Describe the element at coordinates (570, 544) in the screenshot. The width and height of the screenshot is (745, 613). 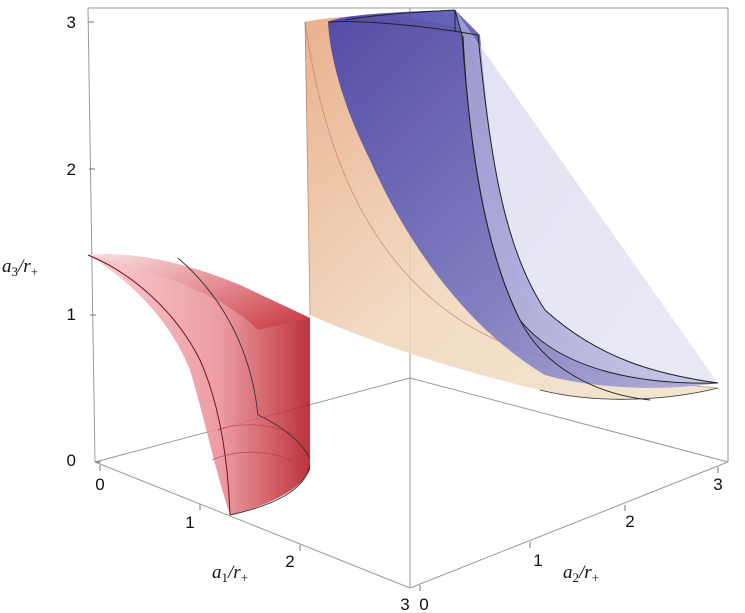
I see `y-tick-labels: 0 1 2 3` at that location.